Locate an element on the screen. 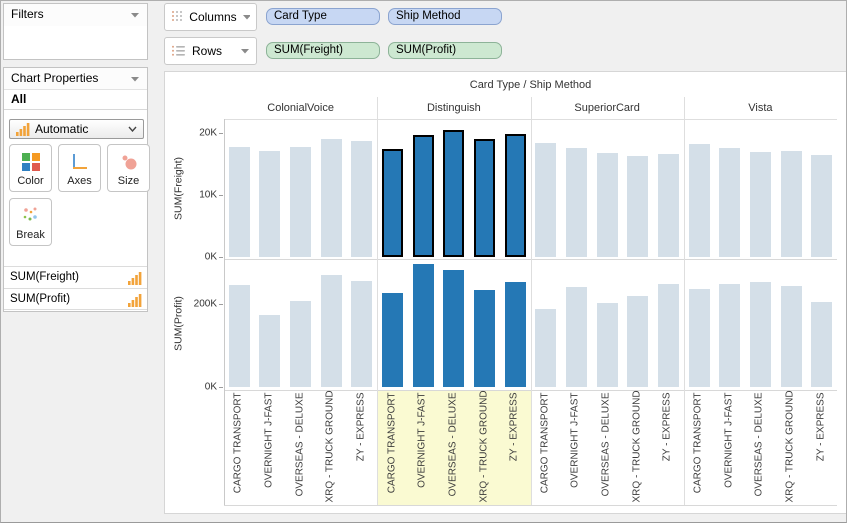 The height and width of the screenshot is (523, 847). pill-card-type: Card Type is located at coordinates (323, 16).